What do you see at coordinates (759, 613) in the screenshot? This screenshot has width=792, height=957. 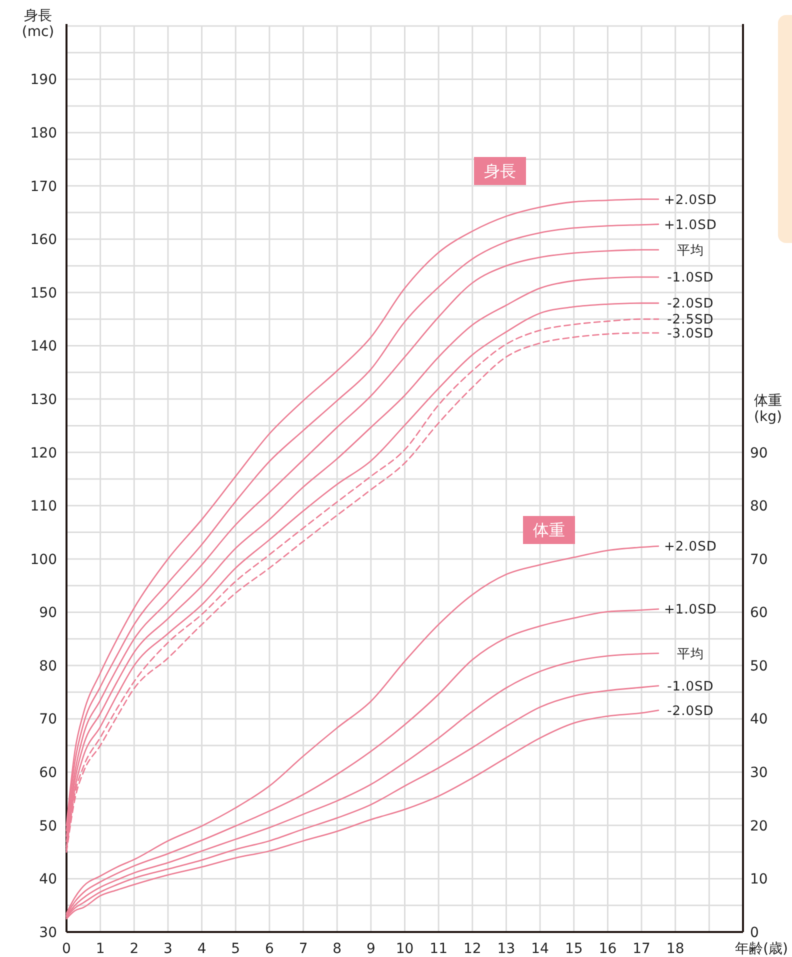 I see `y2-tick-label: 60` at bounding box center [759, 613].